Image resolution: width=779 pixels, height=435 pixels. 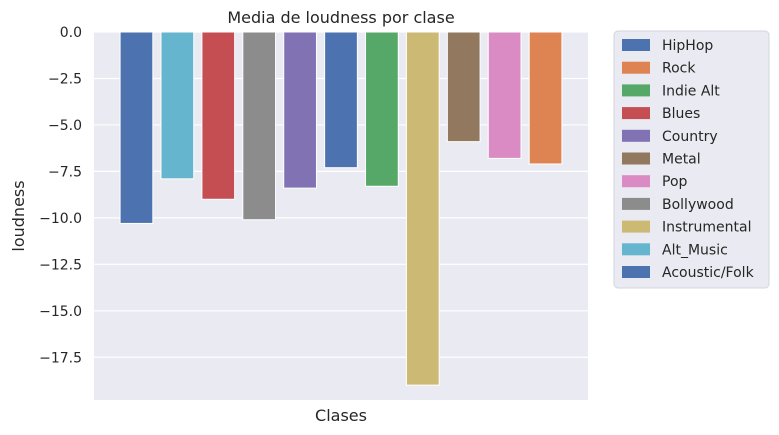 What do you see at coordinates (707, 228) in the screenshot?
I see `legend-label: Instrumental` at bounding box center [707, 228].